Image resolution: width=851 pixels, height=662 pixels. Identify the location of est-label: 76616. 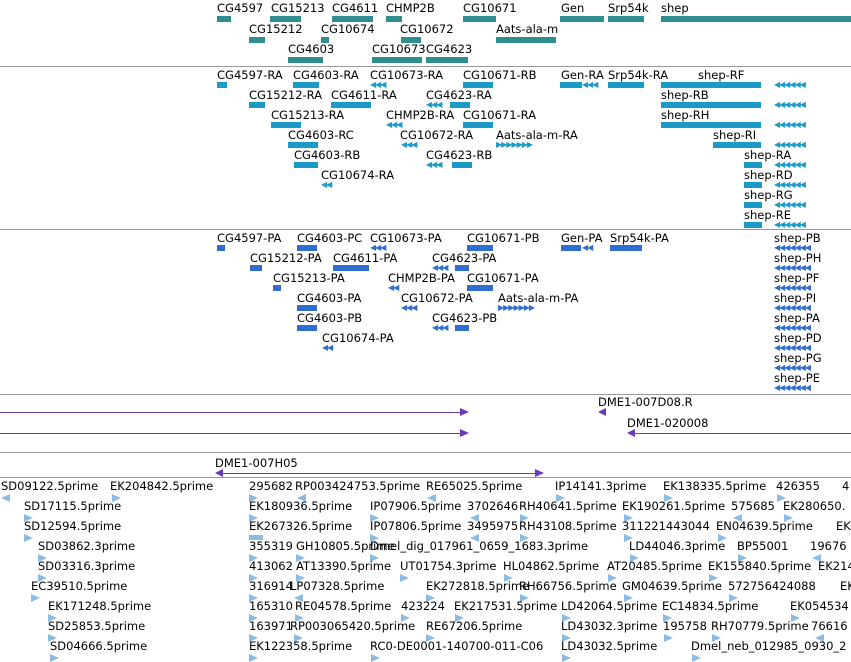
(829, 626).